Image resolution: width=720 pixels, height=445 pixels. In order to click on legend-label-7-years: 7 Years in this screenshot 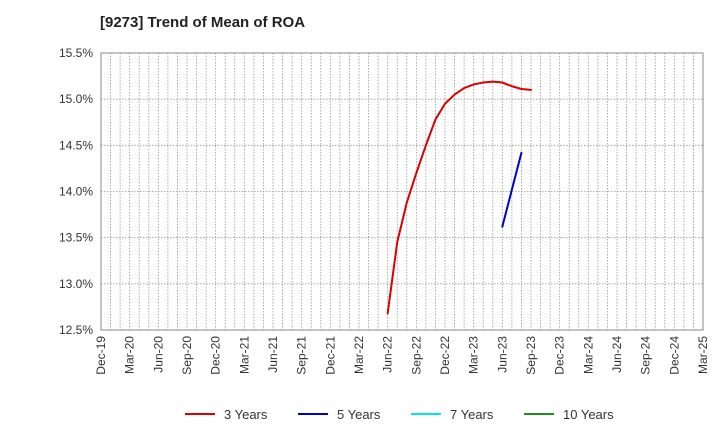, I will do `click(472, 414)`.